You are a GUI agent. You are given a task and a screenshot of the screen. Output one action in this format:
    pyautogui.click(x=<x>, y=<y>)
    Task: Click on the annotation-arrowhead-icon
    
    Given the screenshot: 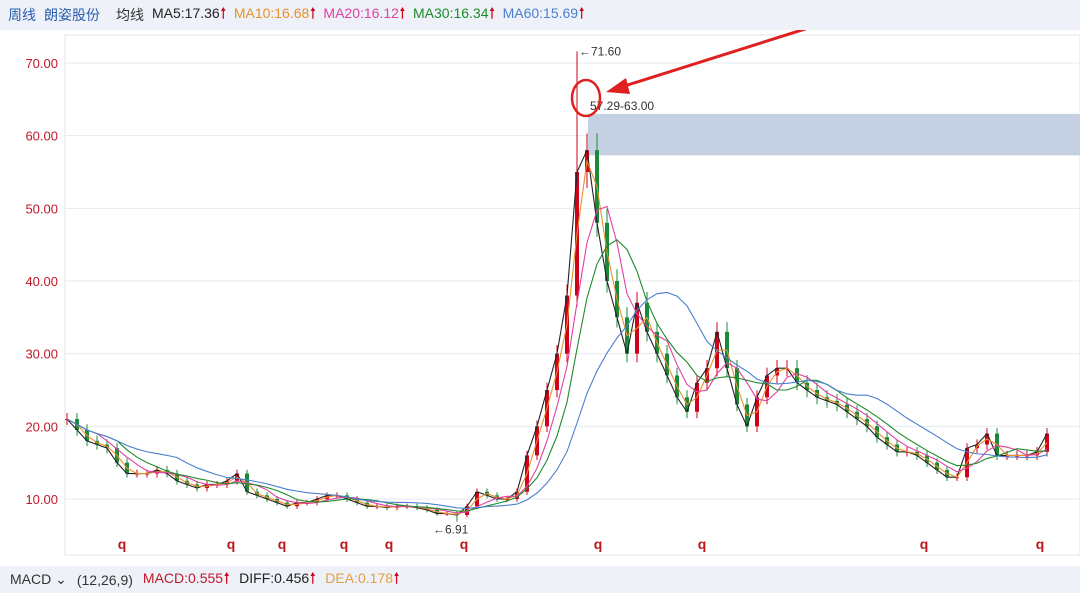 What is the action you would take?
    pyautogui.click(x=618, y=86)
    